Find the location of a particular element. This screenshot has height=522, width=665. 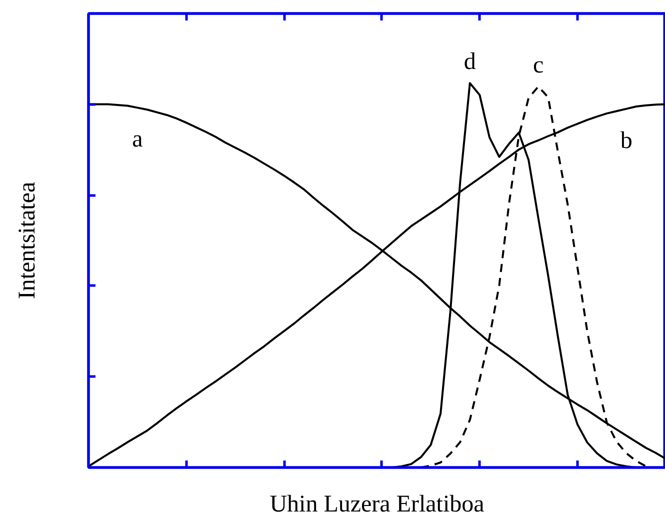

x-axis-title: Uhin Luzera Erlatiboa is located at coordinates (377, 505).